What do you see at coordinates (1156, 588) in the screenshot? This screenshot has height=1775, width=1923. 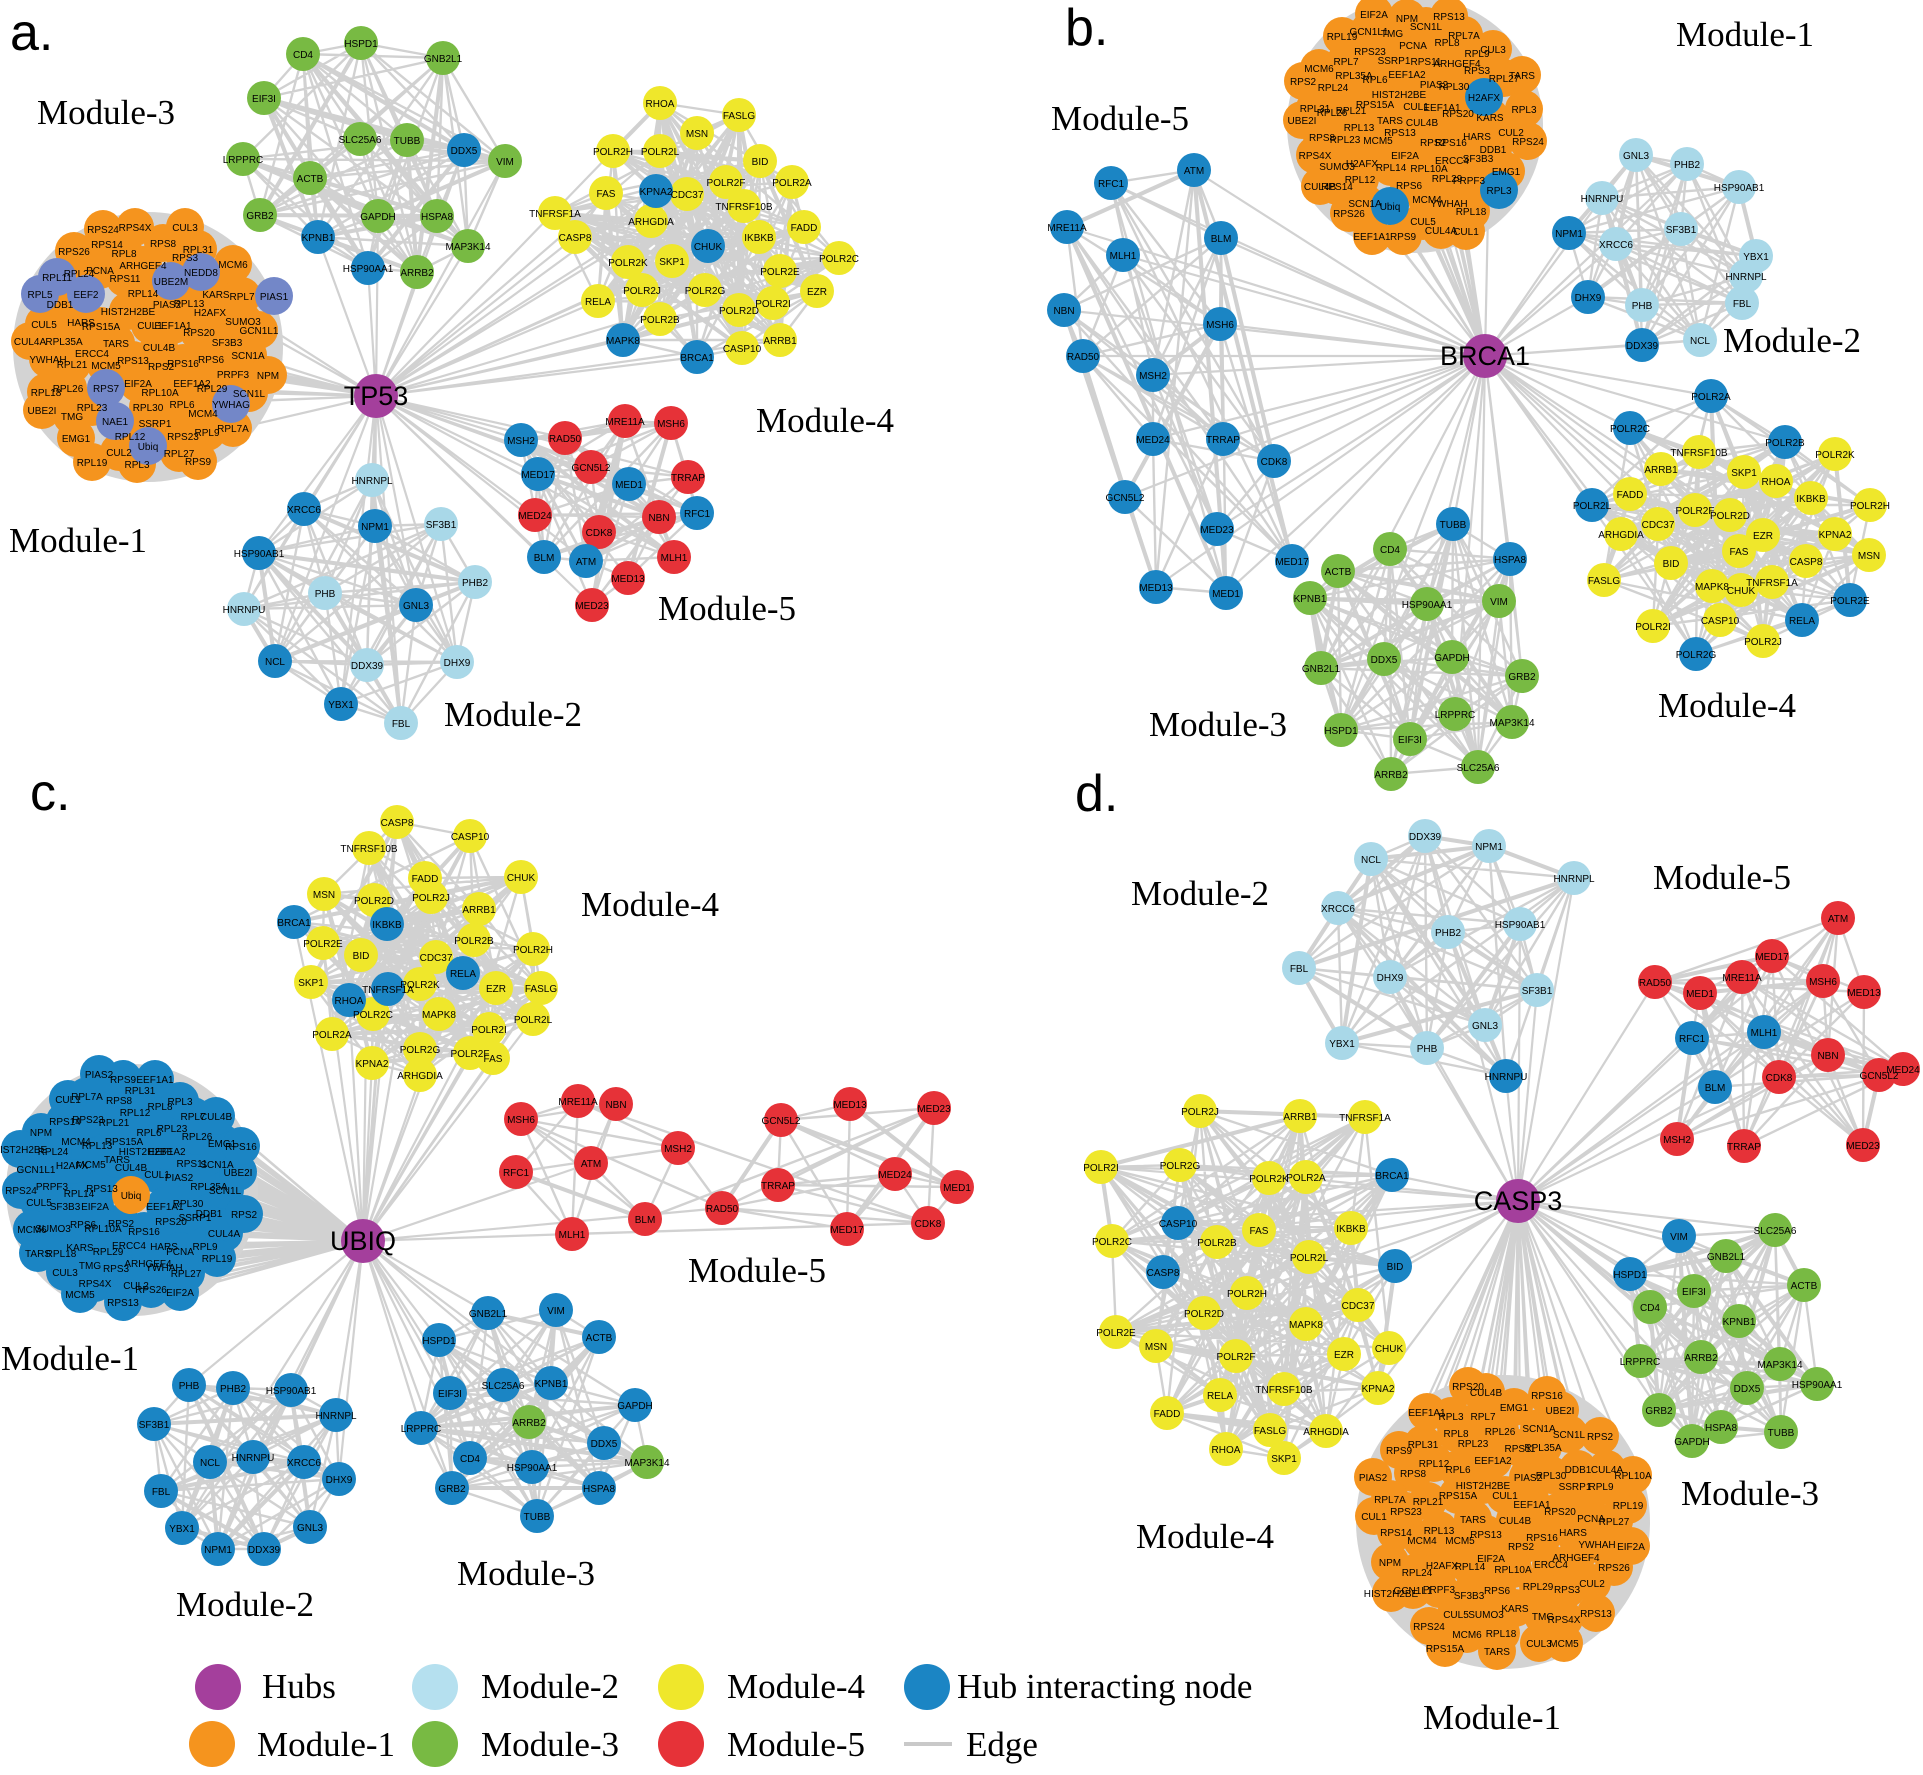 I see `svg-text: MED13` at bounding box center [1156, 588].